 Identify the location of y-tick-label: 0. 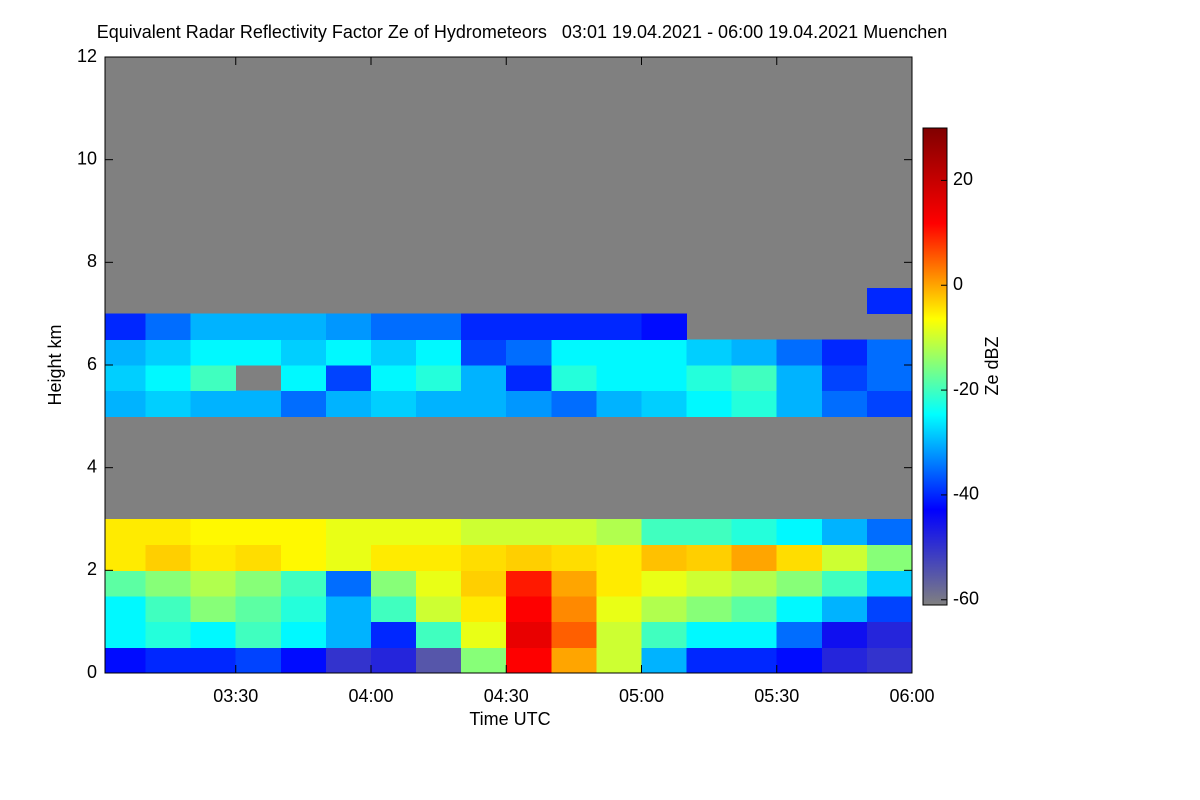
(92, 672).